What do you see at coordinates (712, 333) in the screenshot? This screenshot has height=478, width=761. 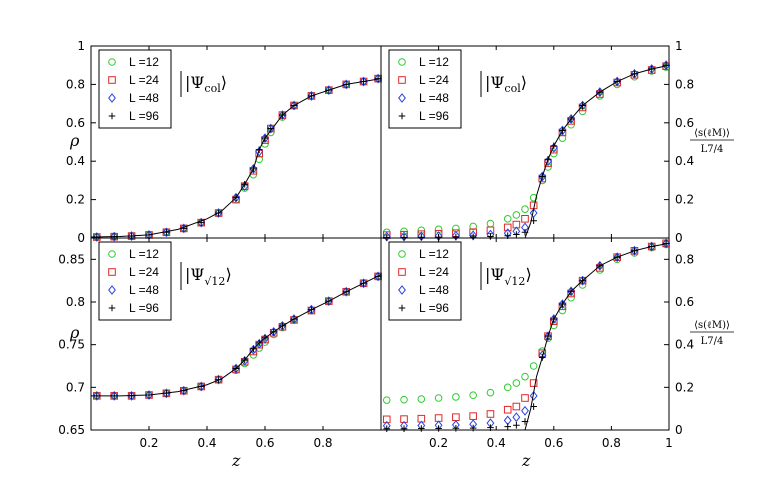 I see `y-axis-label-bottom-right: ⟨s(ℓM)⟩ L7/4` at bounding box center [712, 333].